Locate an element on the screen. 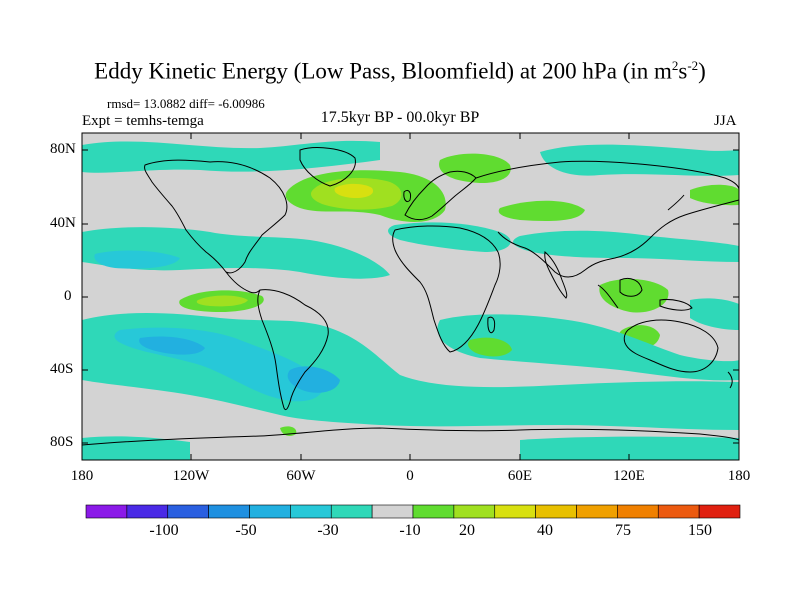 This screenshot has width=800, height=600. lon-label-180w: 180 is located at coordinates (82, 476).